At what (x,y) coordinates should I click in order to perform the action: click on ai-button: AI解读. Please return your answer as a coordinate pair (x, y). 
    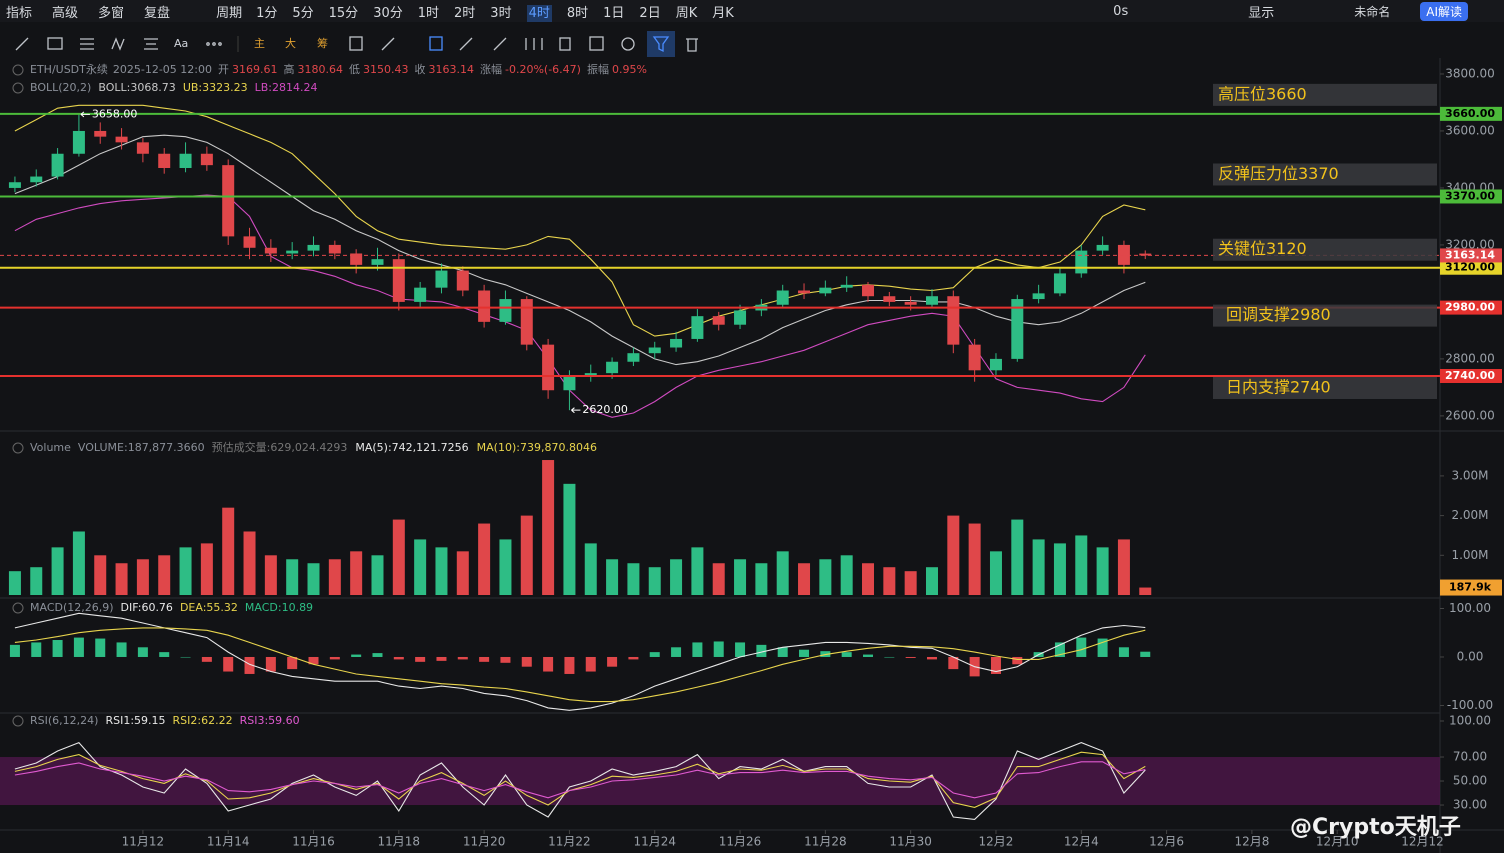
    Looking at the image, I should click on (1444, 11).